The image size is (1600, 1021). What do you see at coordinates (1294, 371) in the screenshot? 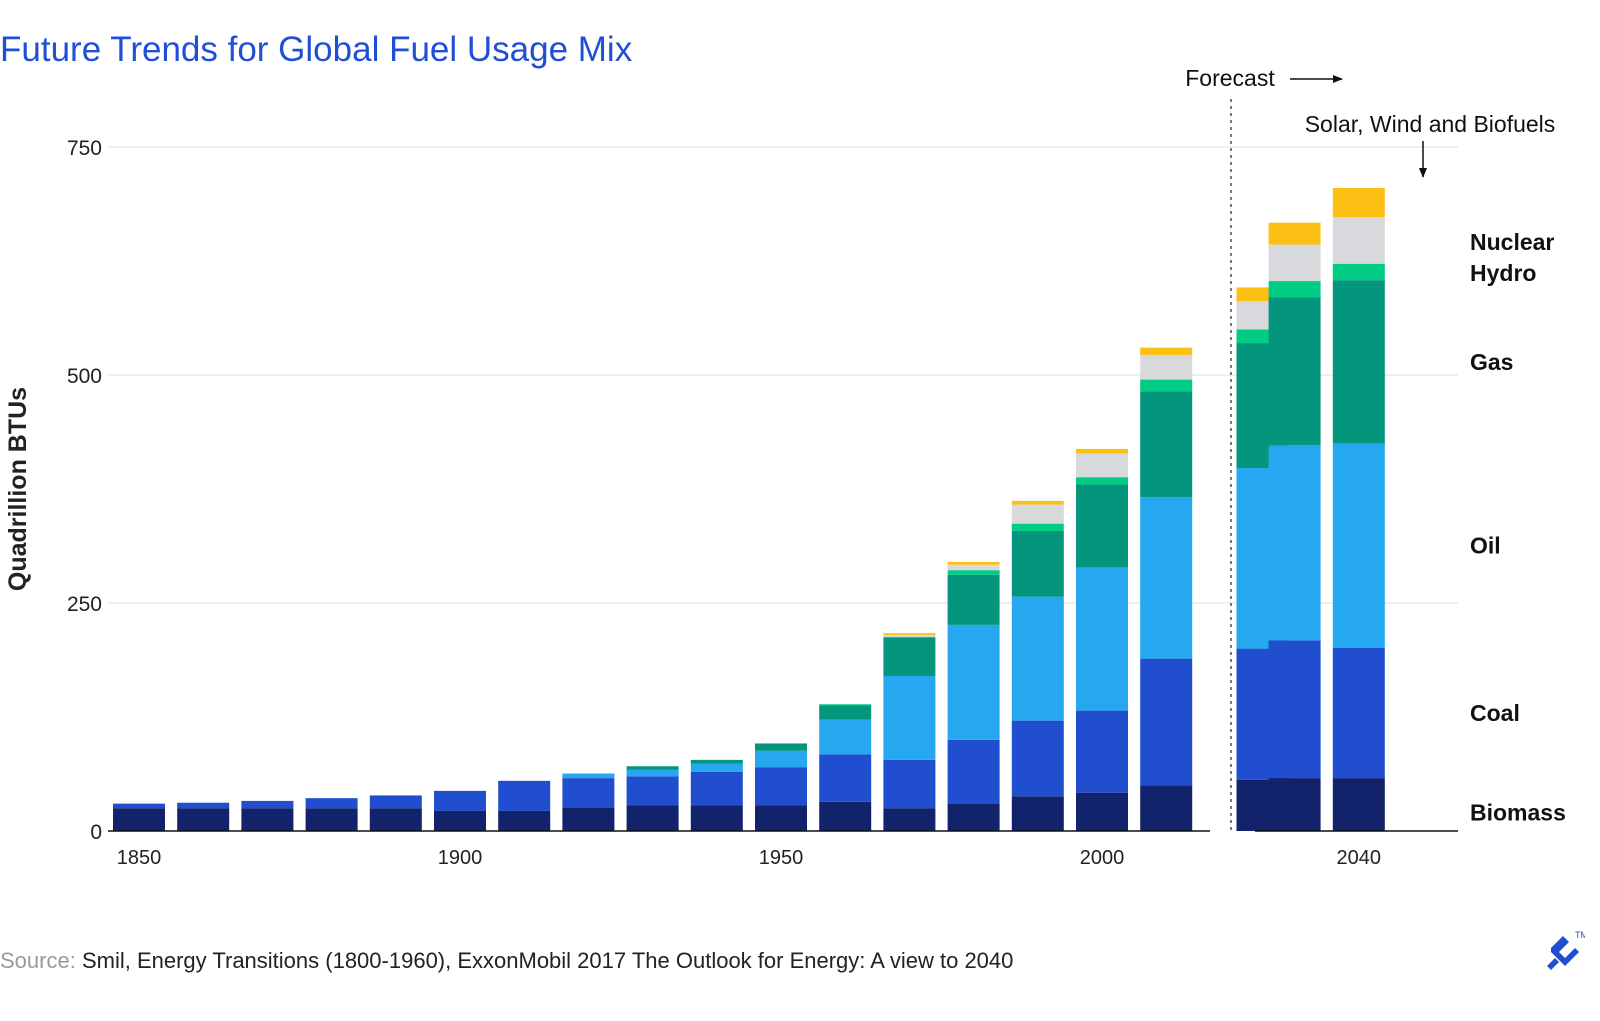
I see `bar-segment-gas-2030` at bounding box center [1294, 371].